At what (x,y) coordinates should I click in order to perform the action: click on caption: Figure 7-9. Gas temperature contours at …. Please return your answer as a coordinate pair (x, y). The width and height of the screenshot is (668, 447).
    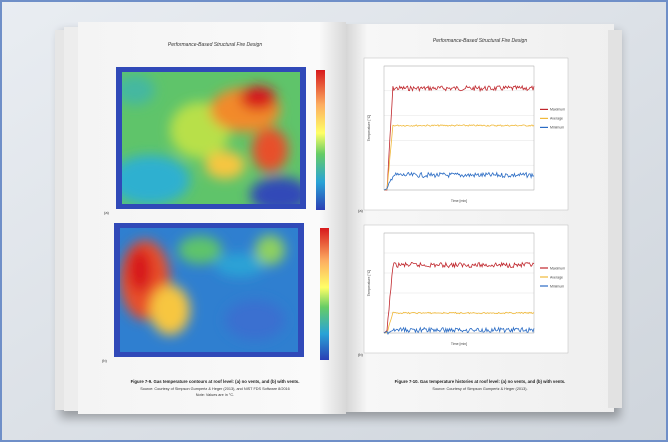
    Looking at the image, I should click on (215, 381).